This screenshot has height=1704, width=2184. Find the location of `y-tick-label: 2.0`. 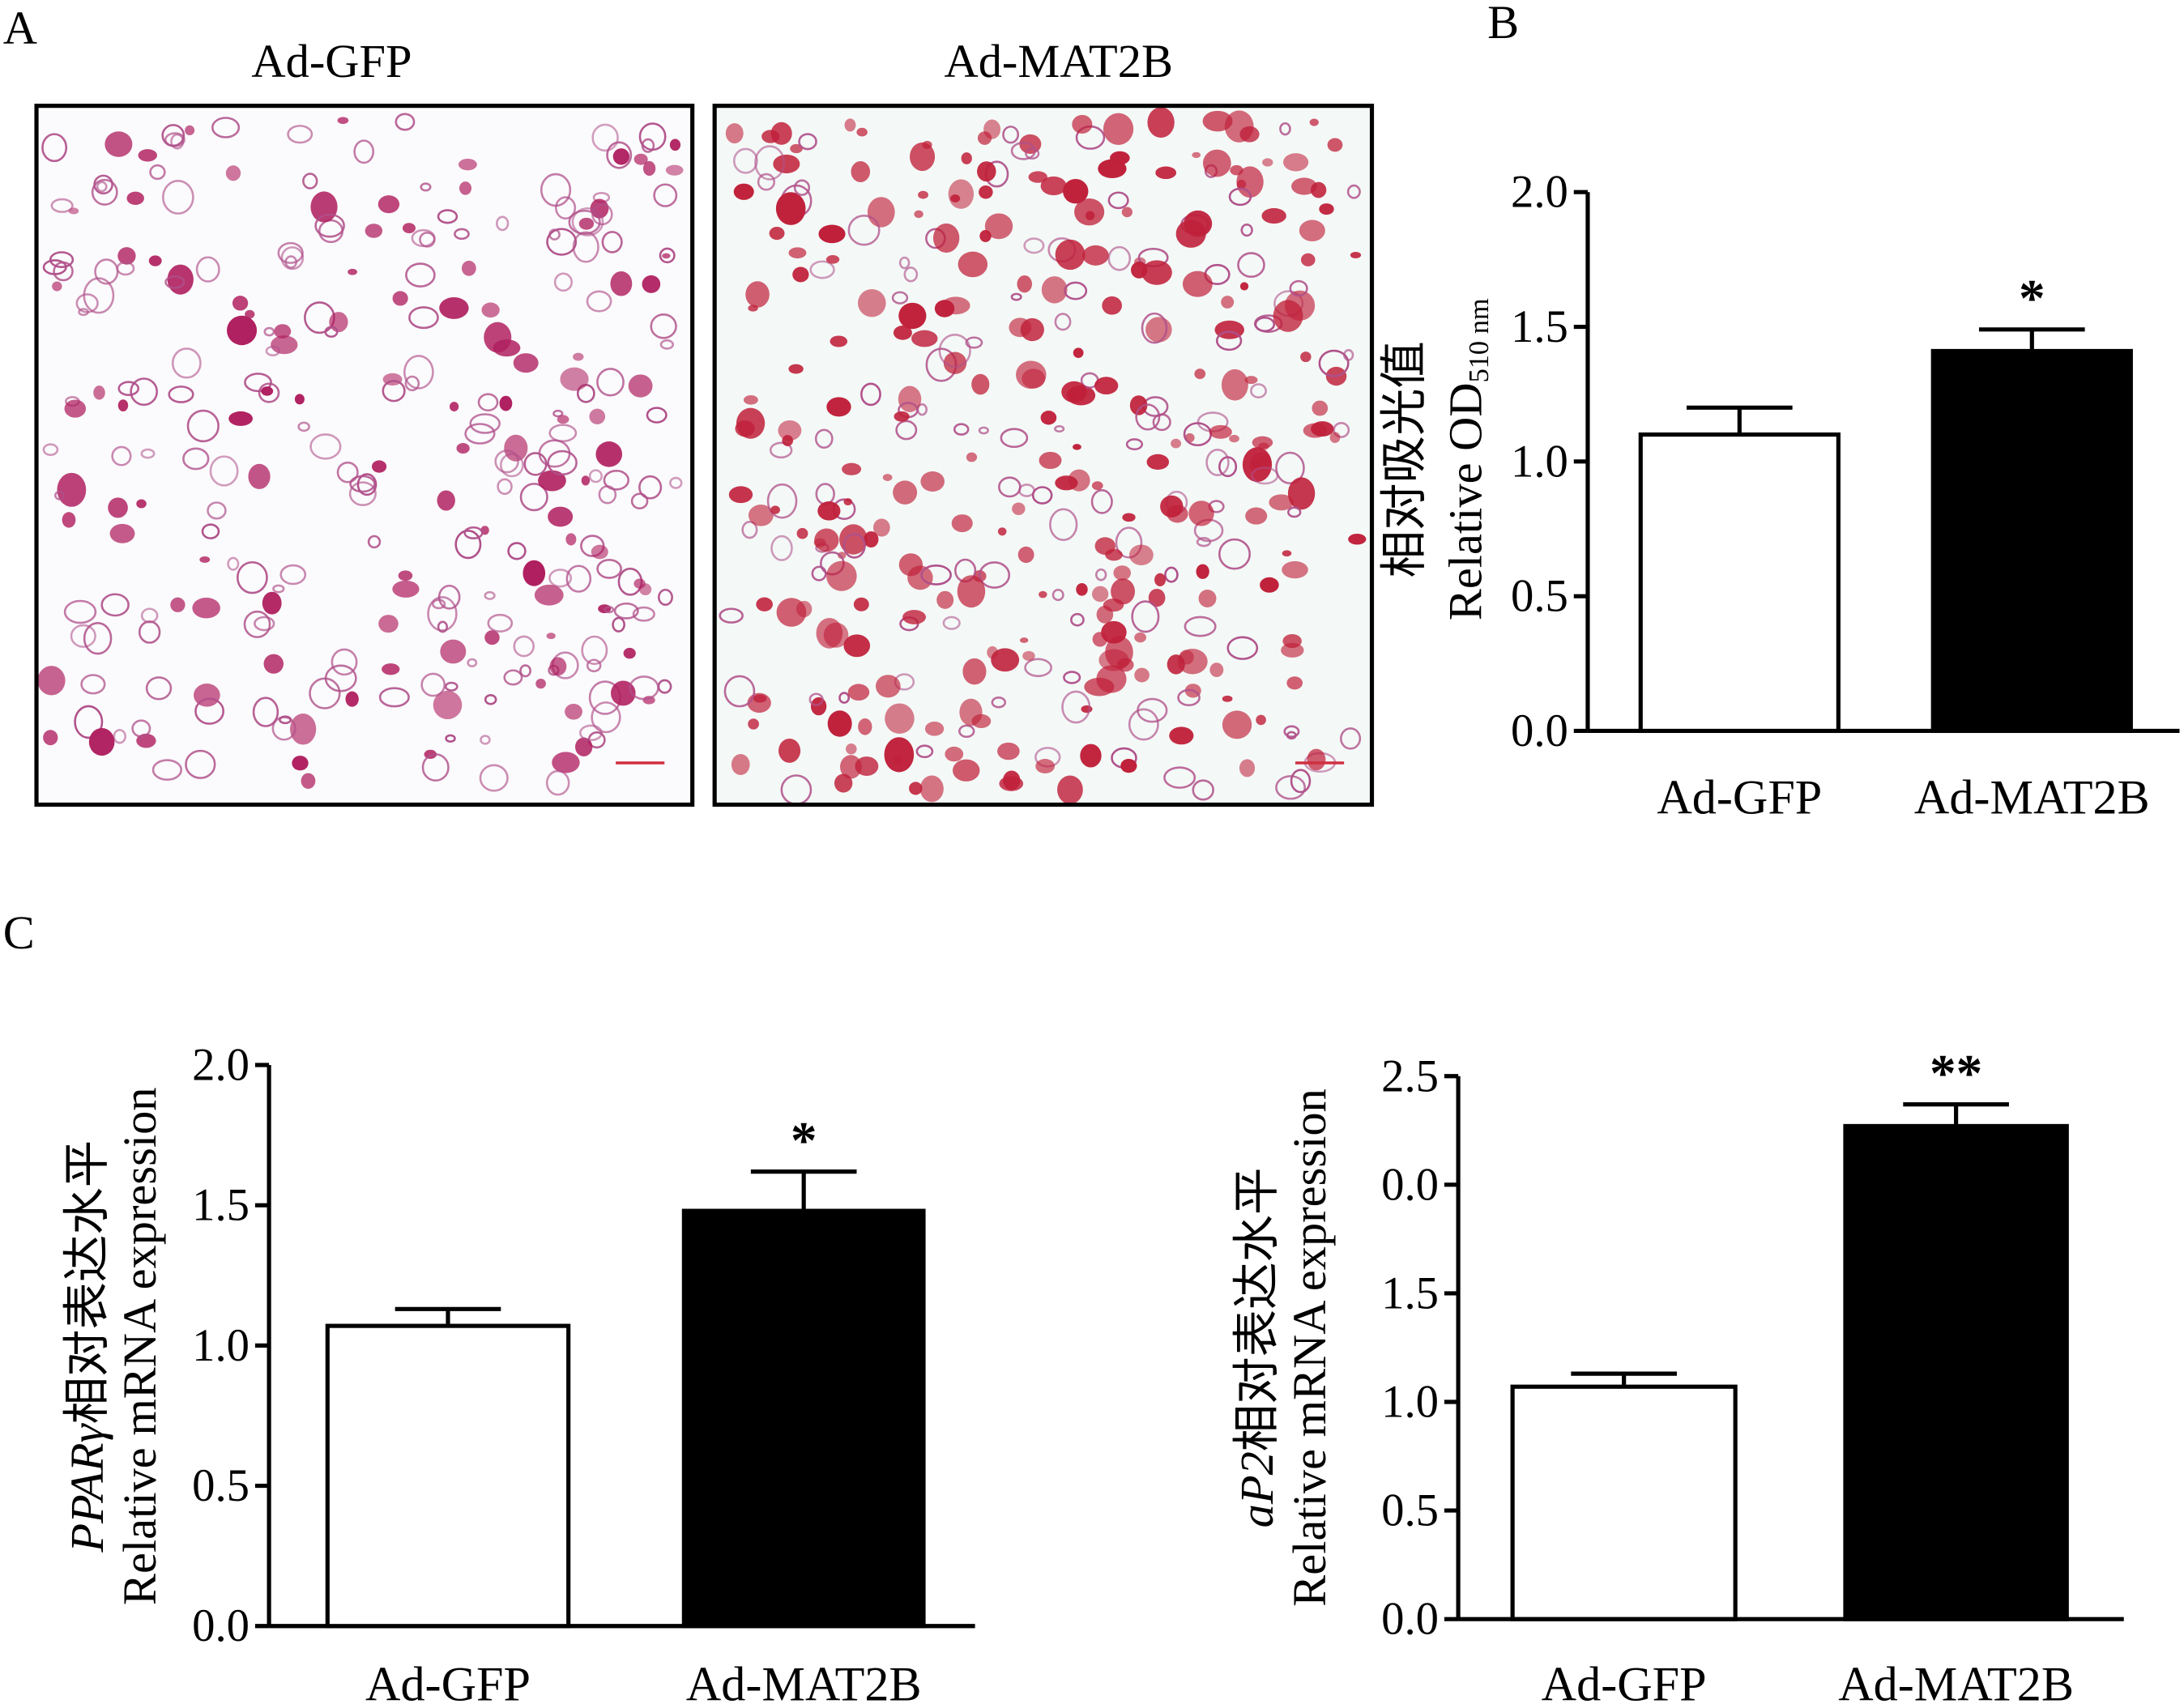

y-tick-label: 2.0 is located at coordinates (221, 1066).